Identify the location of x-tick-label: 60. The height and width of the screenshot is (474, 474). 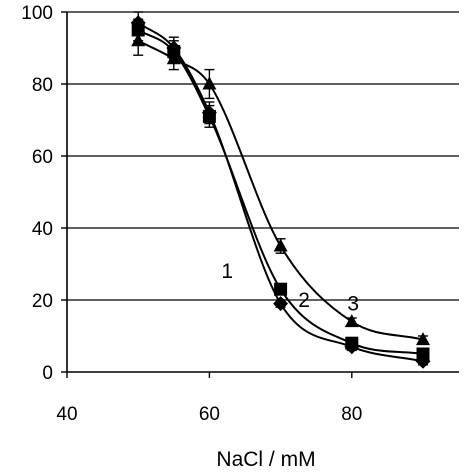
(209, 414).